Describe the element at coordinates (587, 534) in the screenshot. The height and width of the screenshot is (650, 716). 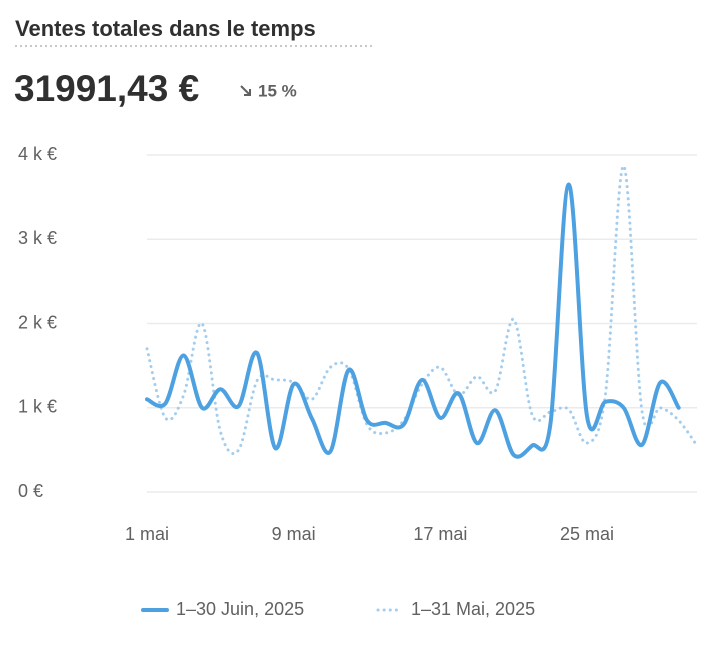
I see `x-tick-label: 25 mai` at that location.